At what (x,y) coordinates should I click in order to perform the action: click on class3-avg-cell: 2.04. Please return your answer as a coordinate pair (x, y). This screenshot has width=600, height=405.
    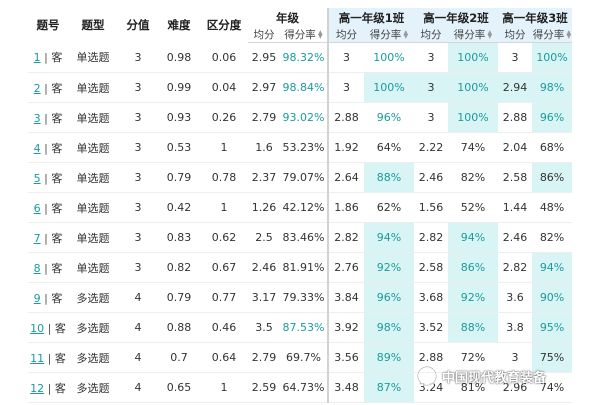
    Looking at the image, I should click on (515, 147).